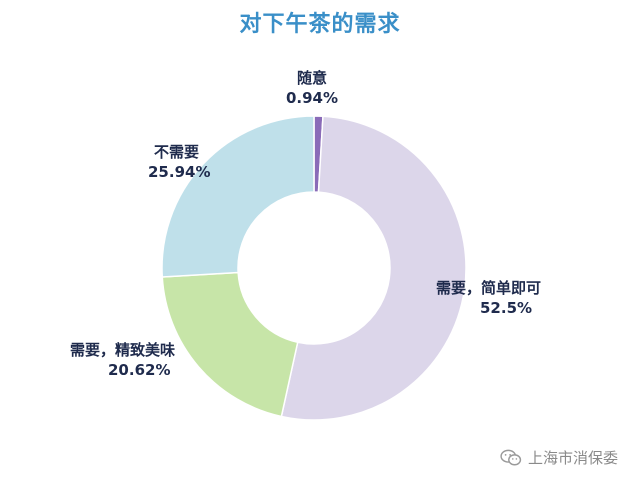 This screenshot has height=480, width=640. Describe the element at coordinates (123, 350) in the screenshot. I see `slice-name: 需要，精致美味` at that location.